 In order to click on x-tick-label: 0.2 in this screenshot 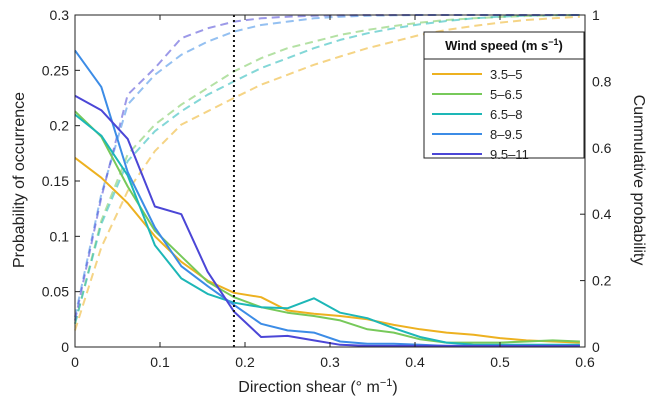, I will do `click(245, 362)`.